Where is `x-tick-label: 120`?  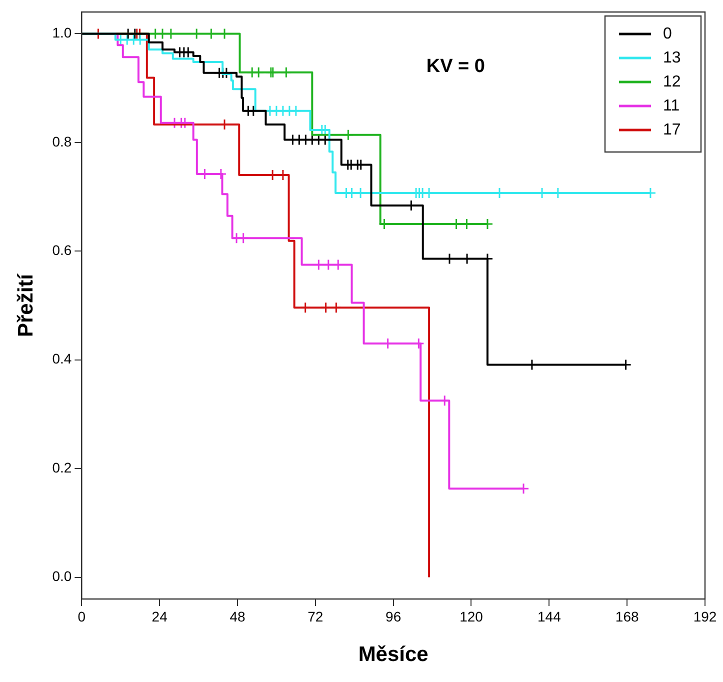 x-tick-label: 120 is located at coordinates (472, 616).